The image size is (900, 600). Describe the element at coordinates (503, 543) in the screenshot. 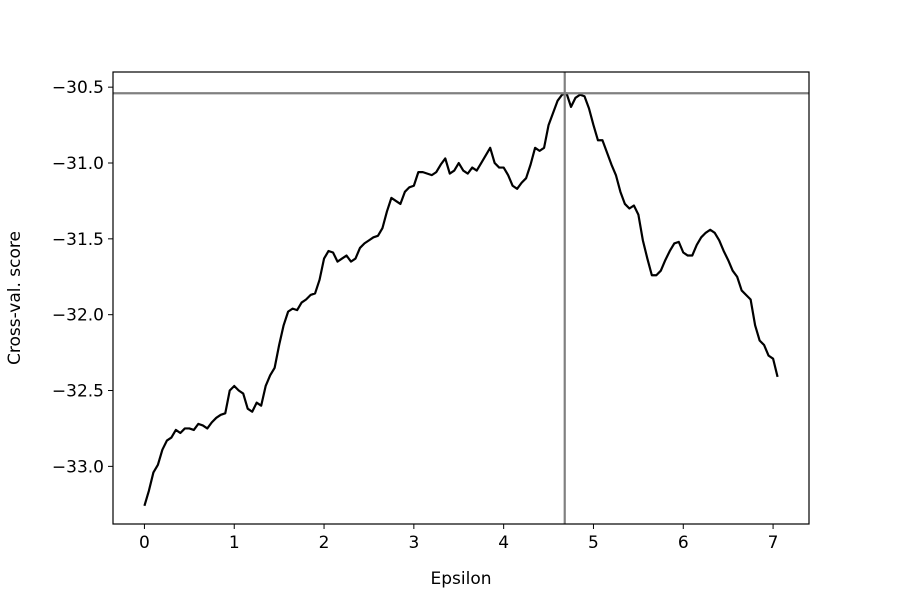

I see `x-tick-label: 4` at that location.